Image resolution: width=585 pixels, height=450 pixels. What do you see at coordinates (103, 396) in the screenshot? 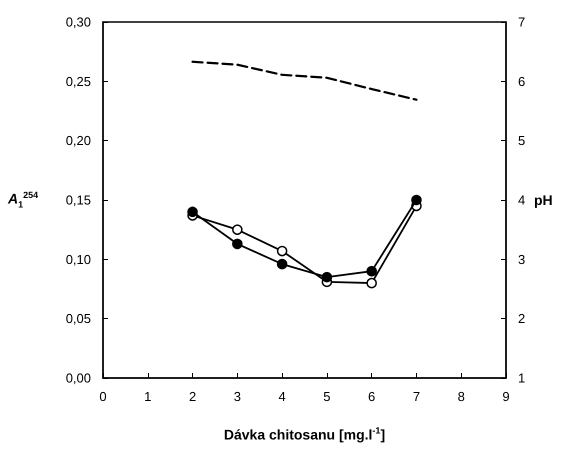
I see `x-tick-label: 0` at bounding box center [103, 396].